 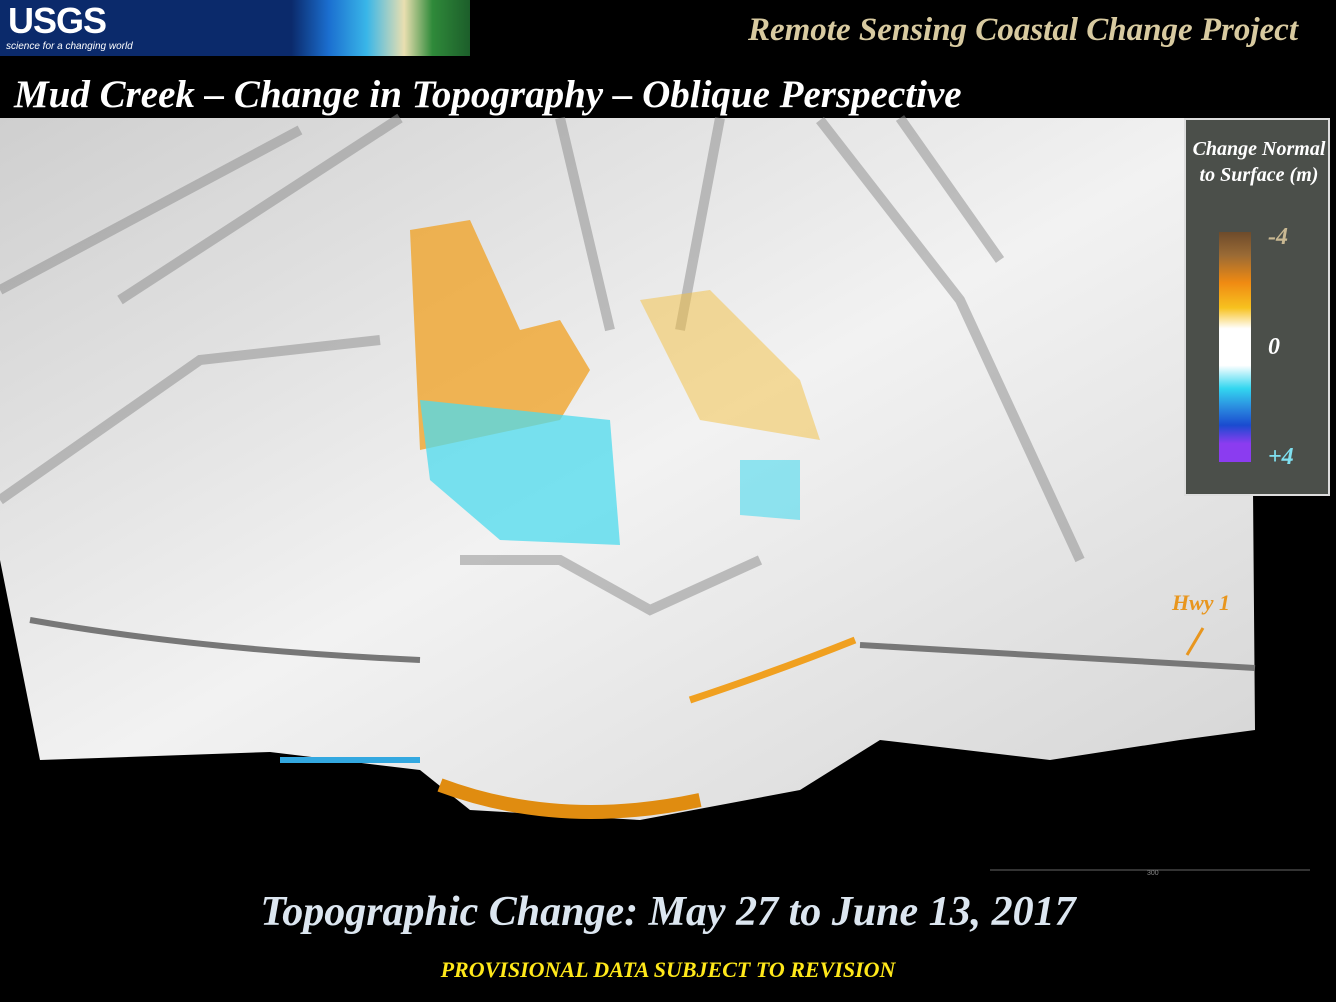 I want to click on legend-label: +4, so click(x=1281, y=457).